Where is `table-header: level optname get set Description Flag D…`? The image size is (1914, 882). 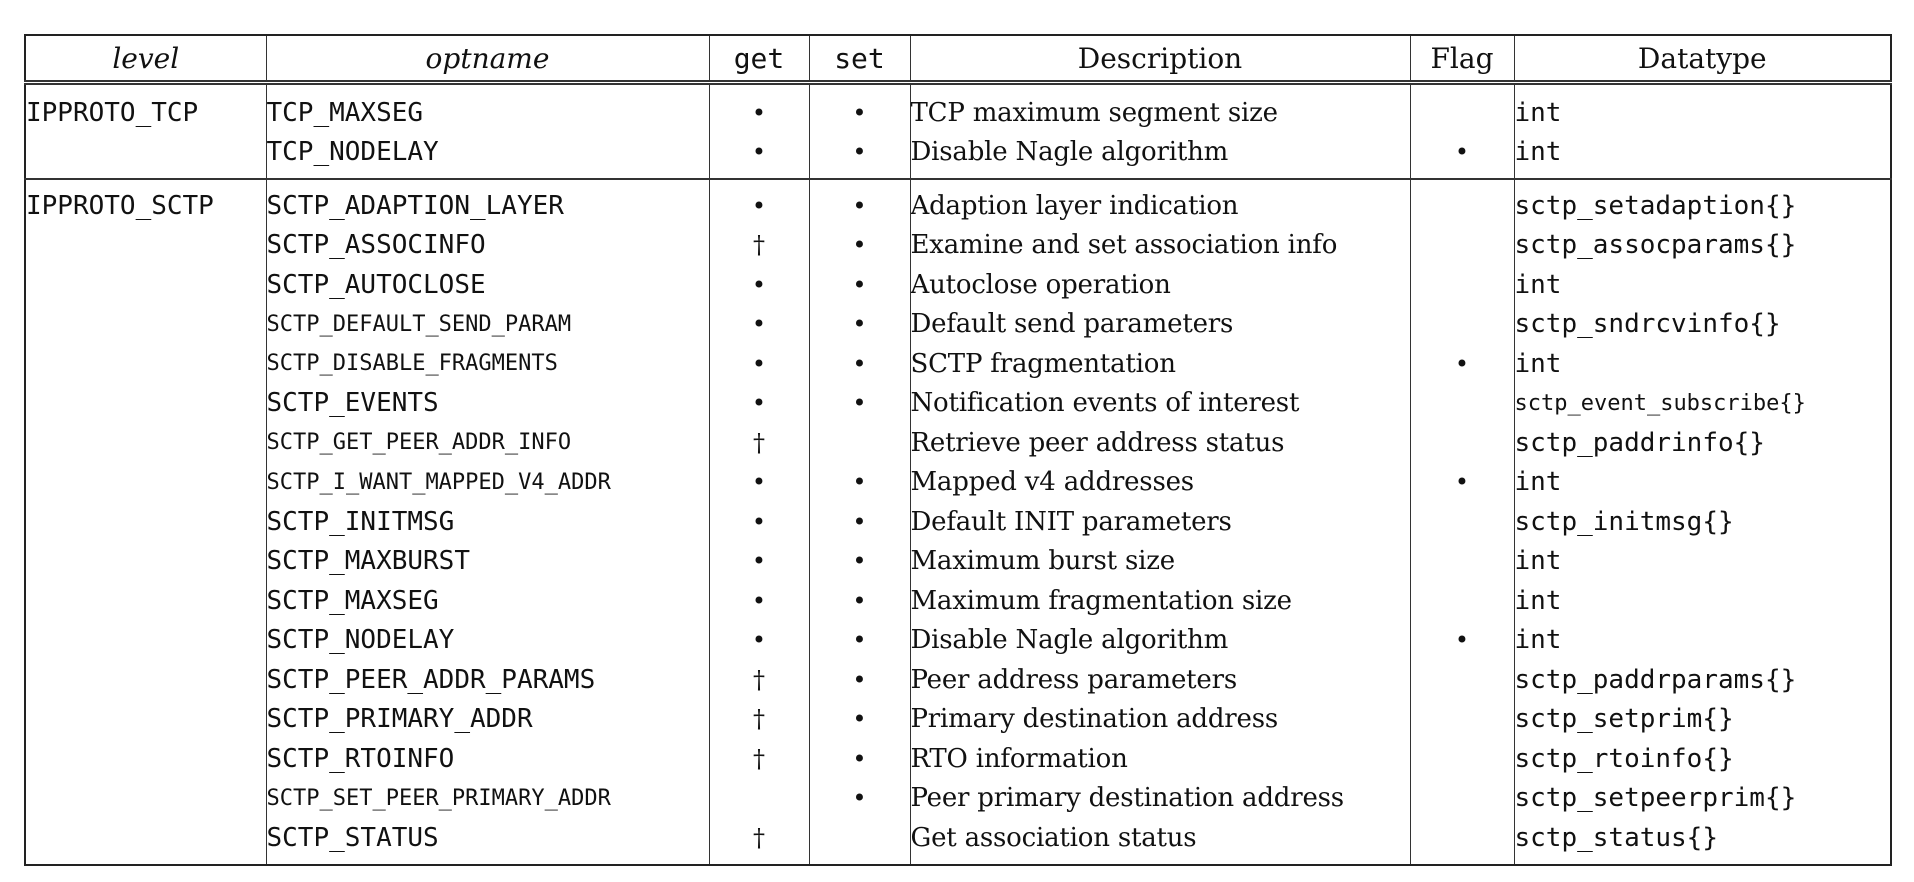 table-header: level optname get set Description Flag D… is located at coordinates (958, 60).